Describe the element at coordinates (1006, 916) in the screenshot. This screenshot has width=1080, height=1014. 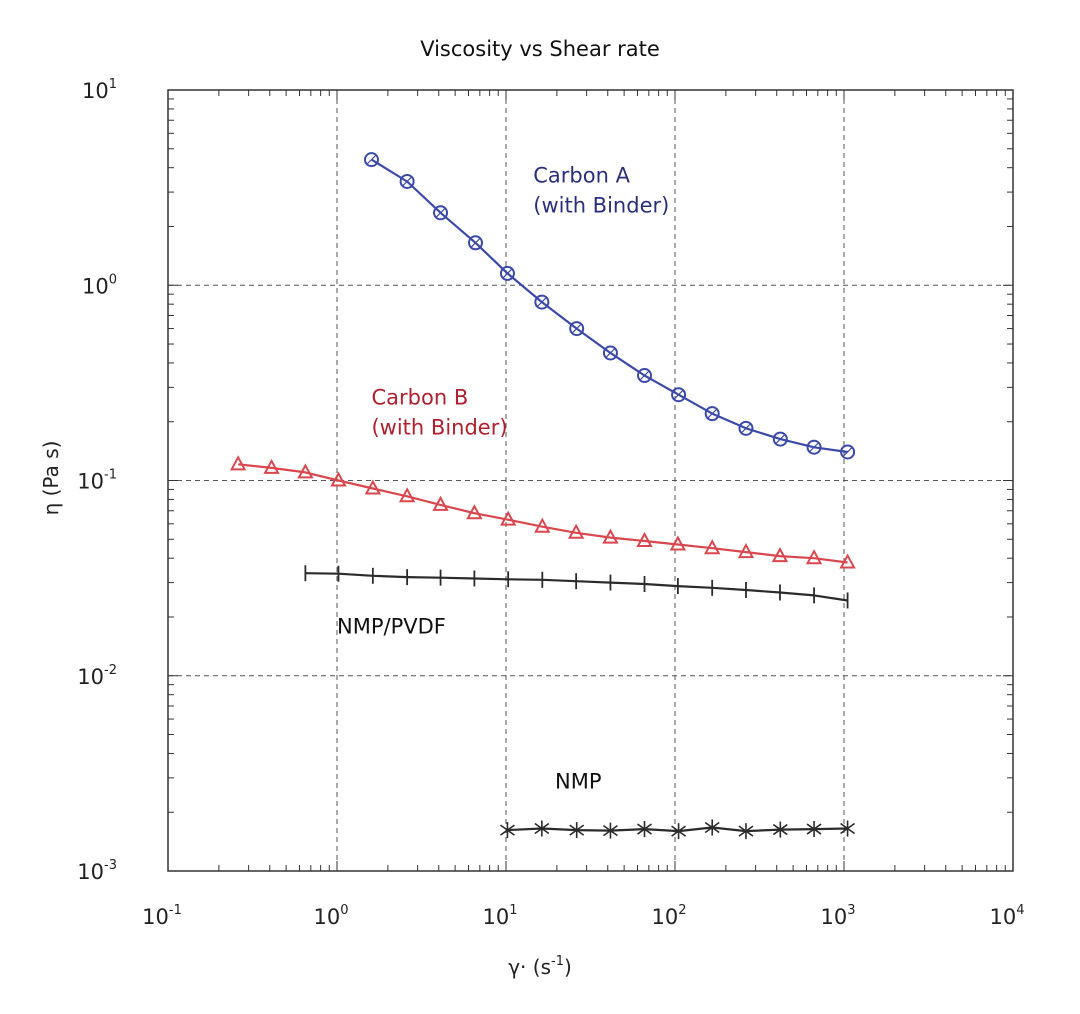
I see `x-tick-label: 10⁴` at that location.